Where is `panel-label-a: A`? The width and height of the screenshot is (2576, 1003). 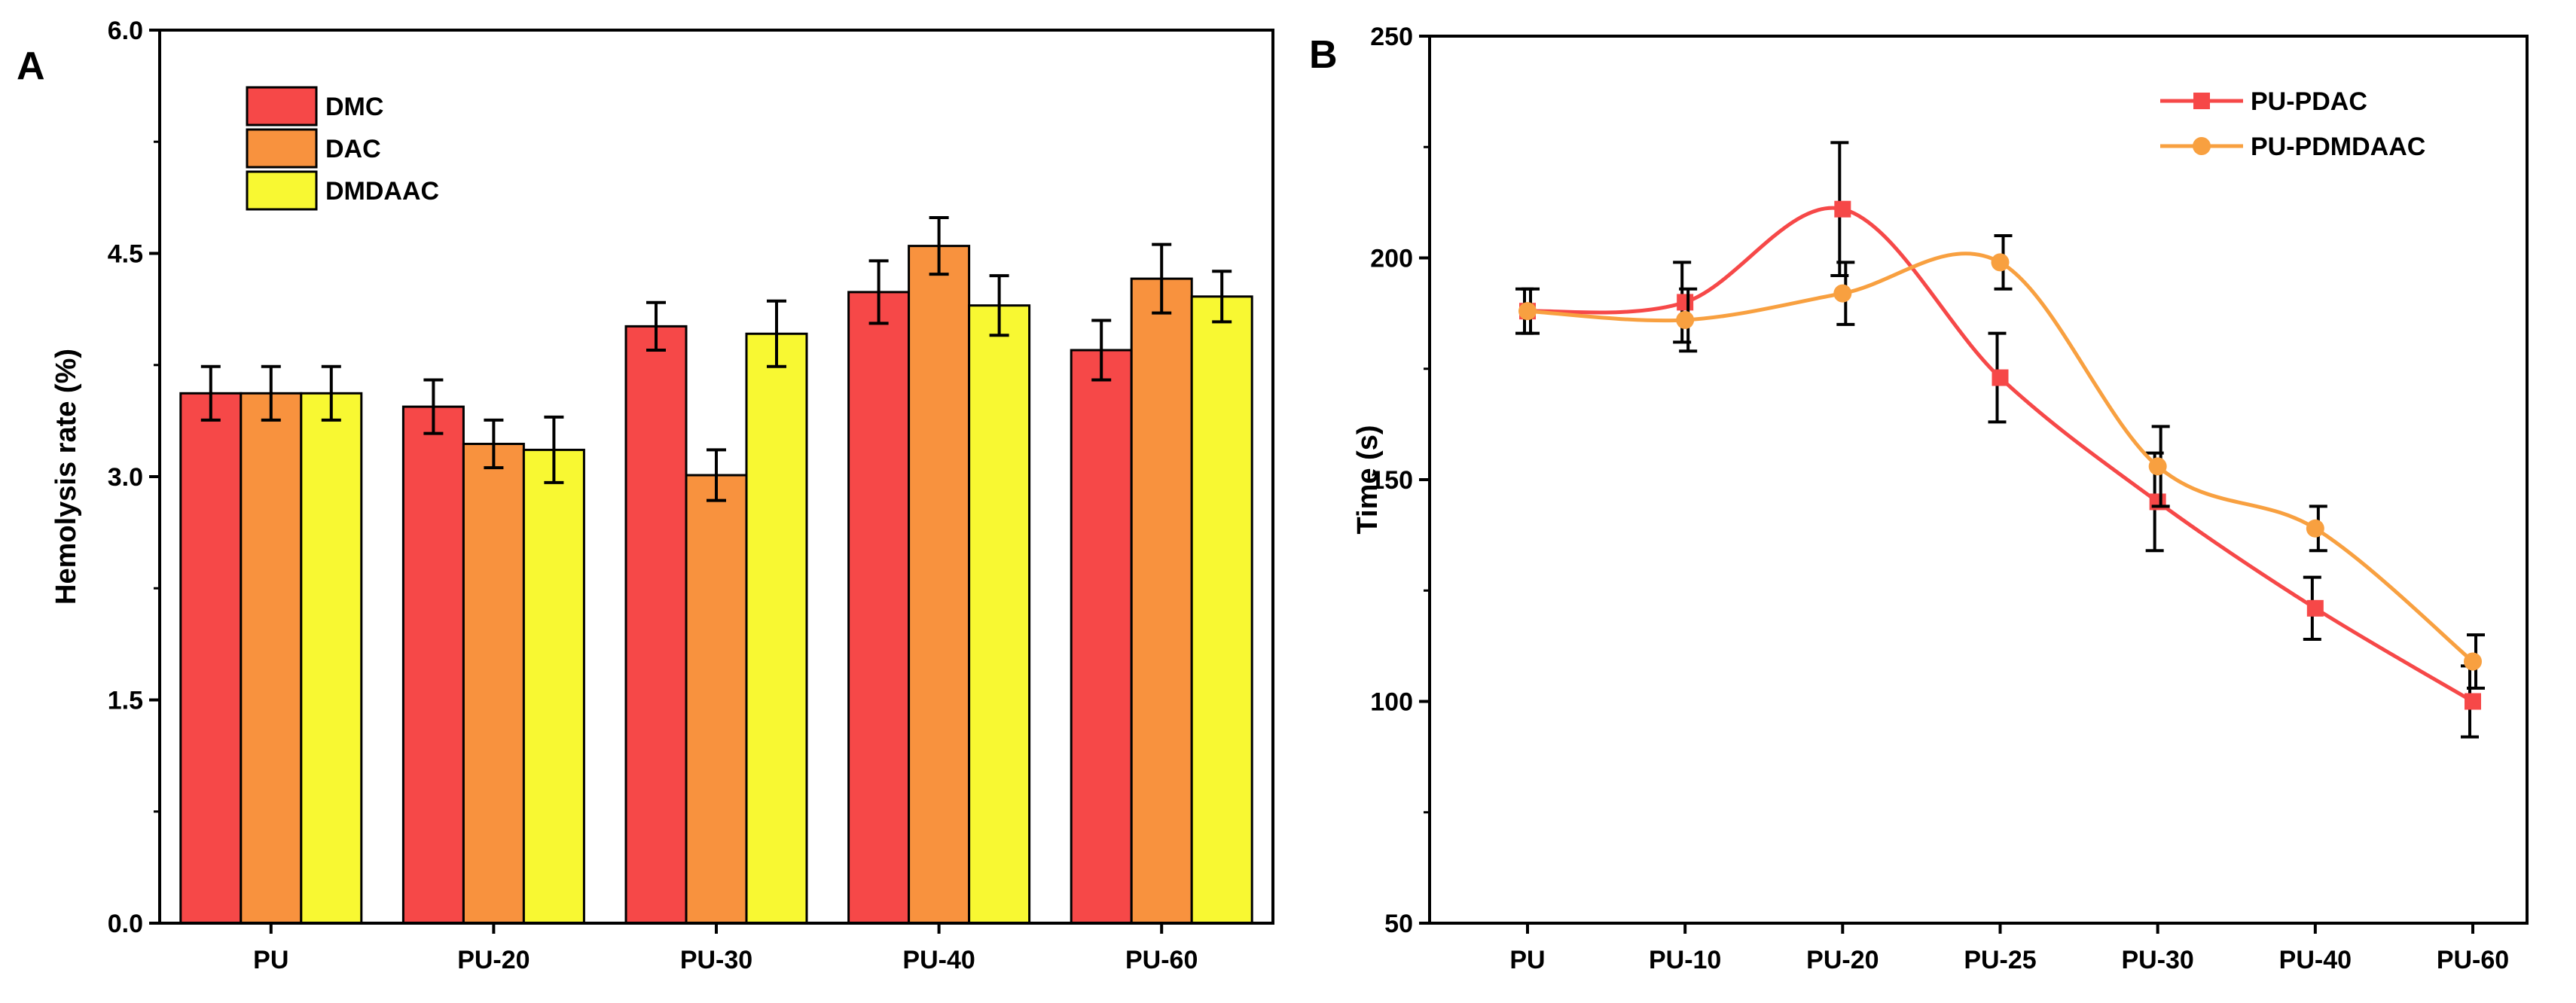 panel-label-a: A is located at coordinates (31, 66).